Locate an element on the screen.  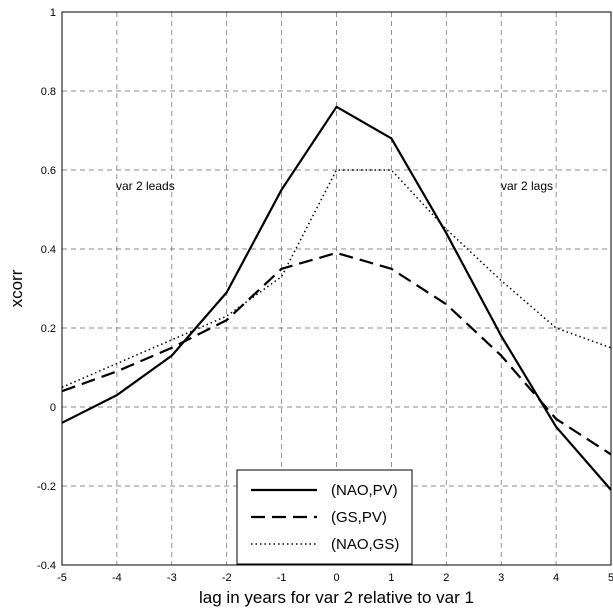
y-tick-label: 0 is located at coordinates (53, 408).